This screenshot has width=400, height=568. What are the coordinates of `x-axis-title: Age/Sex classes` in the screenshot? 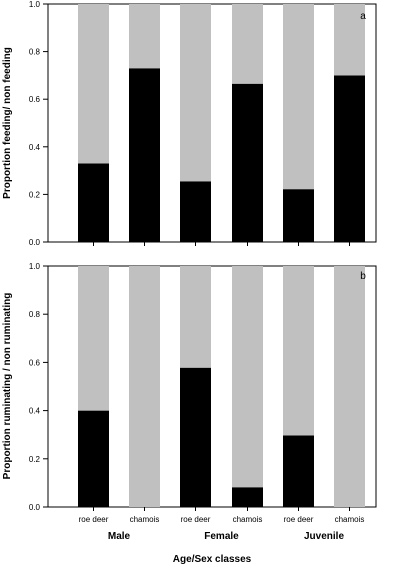 It's located at (212, 559).